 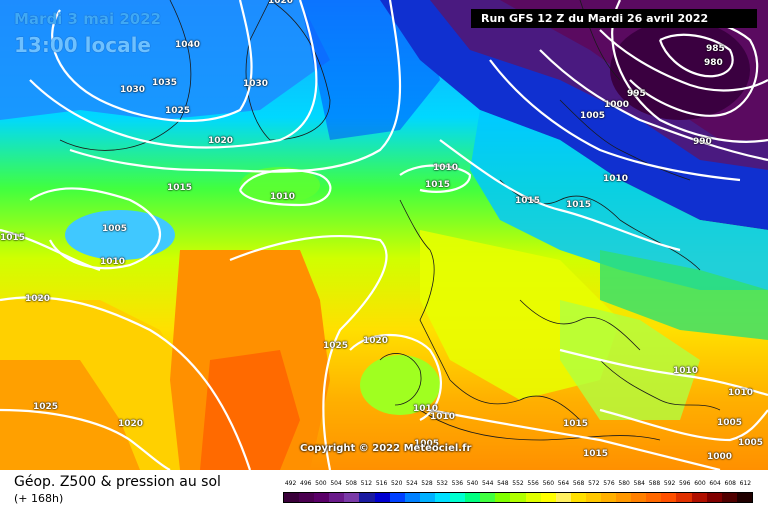 I want to click on isobar-label: 995, so click(x=636, y=94).